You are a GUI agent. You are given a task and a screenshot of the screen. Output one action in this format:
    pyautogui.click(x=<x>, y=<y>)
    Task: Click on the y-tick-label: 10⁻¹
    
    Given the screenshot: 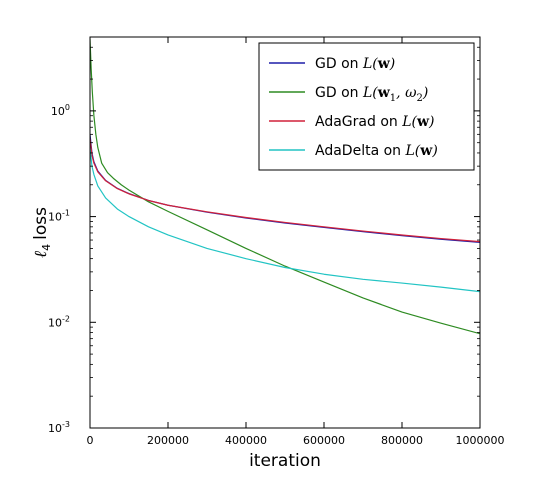 What is the action you would take?
    pyautogui.click(x=59, y=216)
    